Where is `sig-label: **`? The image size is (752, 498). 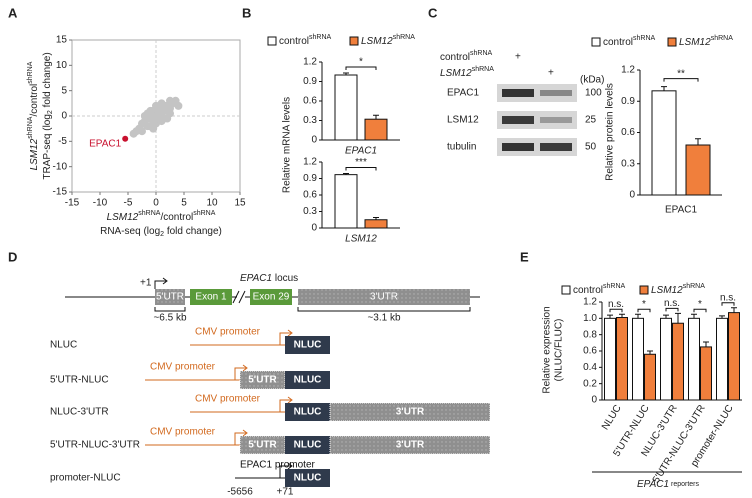
sig-label: ** is located at coordinates (681, 73).